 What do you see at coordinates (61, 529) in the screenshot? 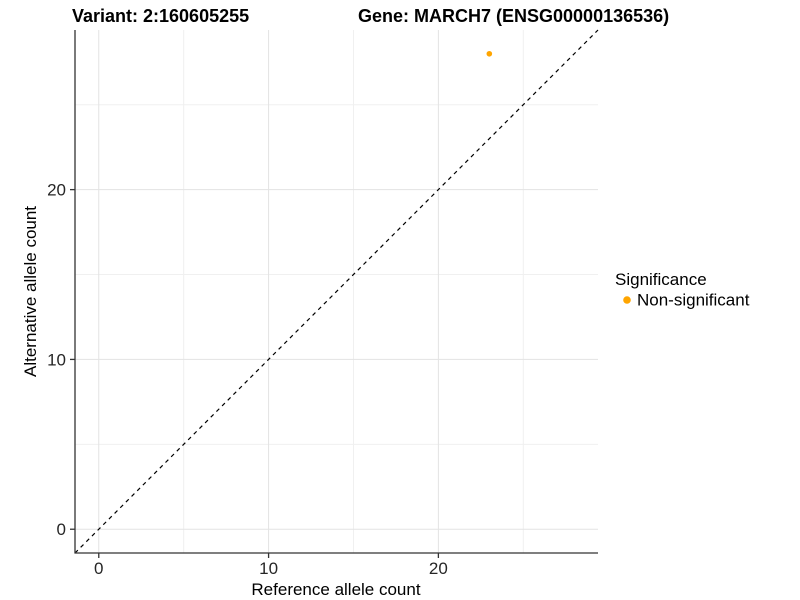
I see `y-tick-label: 0` at bounding box center [61, 529].